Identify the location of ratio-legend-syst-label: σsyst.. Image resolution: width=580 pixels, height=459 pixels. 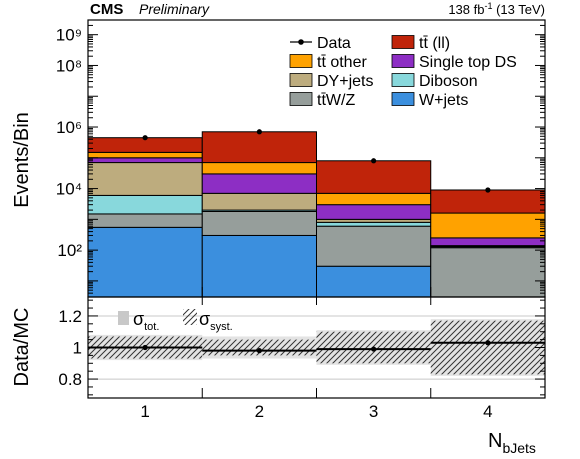
(216, 321).